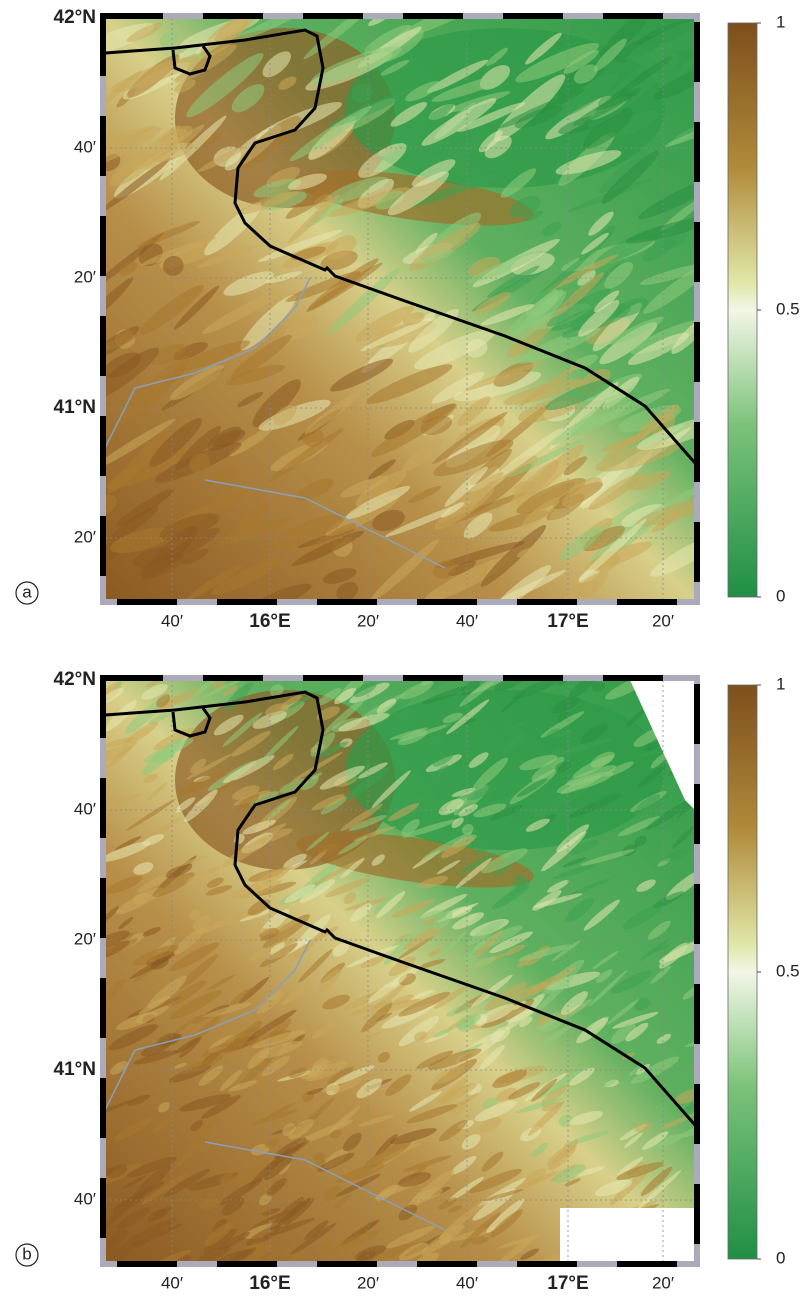  Describe the element at coordinates (788, 308) in the screenshot. I see `colorbar-tick-label: 0.5` at that location.